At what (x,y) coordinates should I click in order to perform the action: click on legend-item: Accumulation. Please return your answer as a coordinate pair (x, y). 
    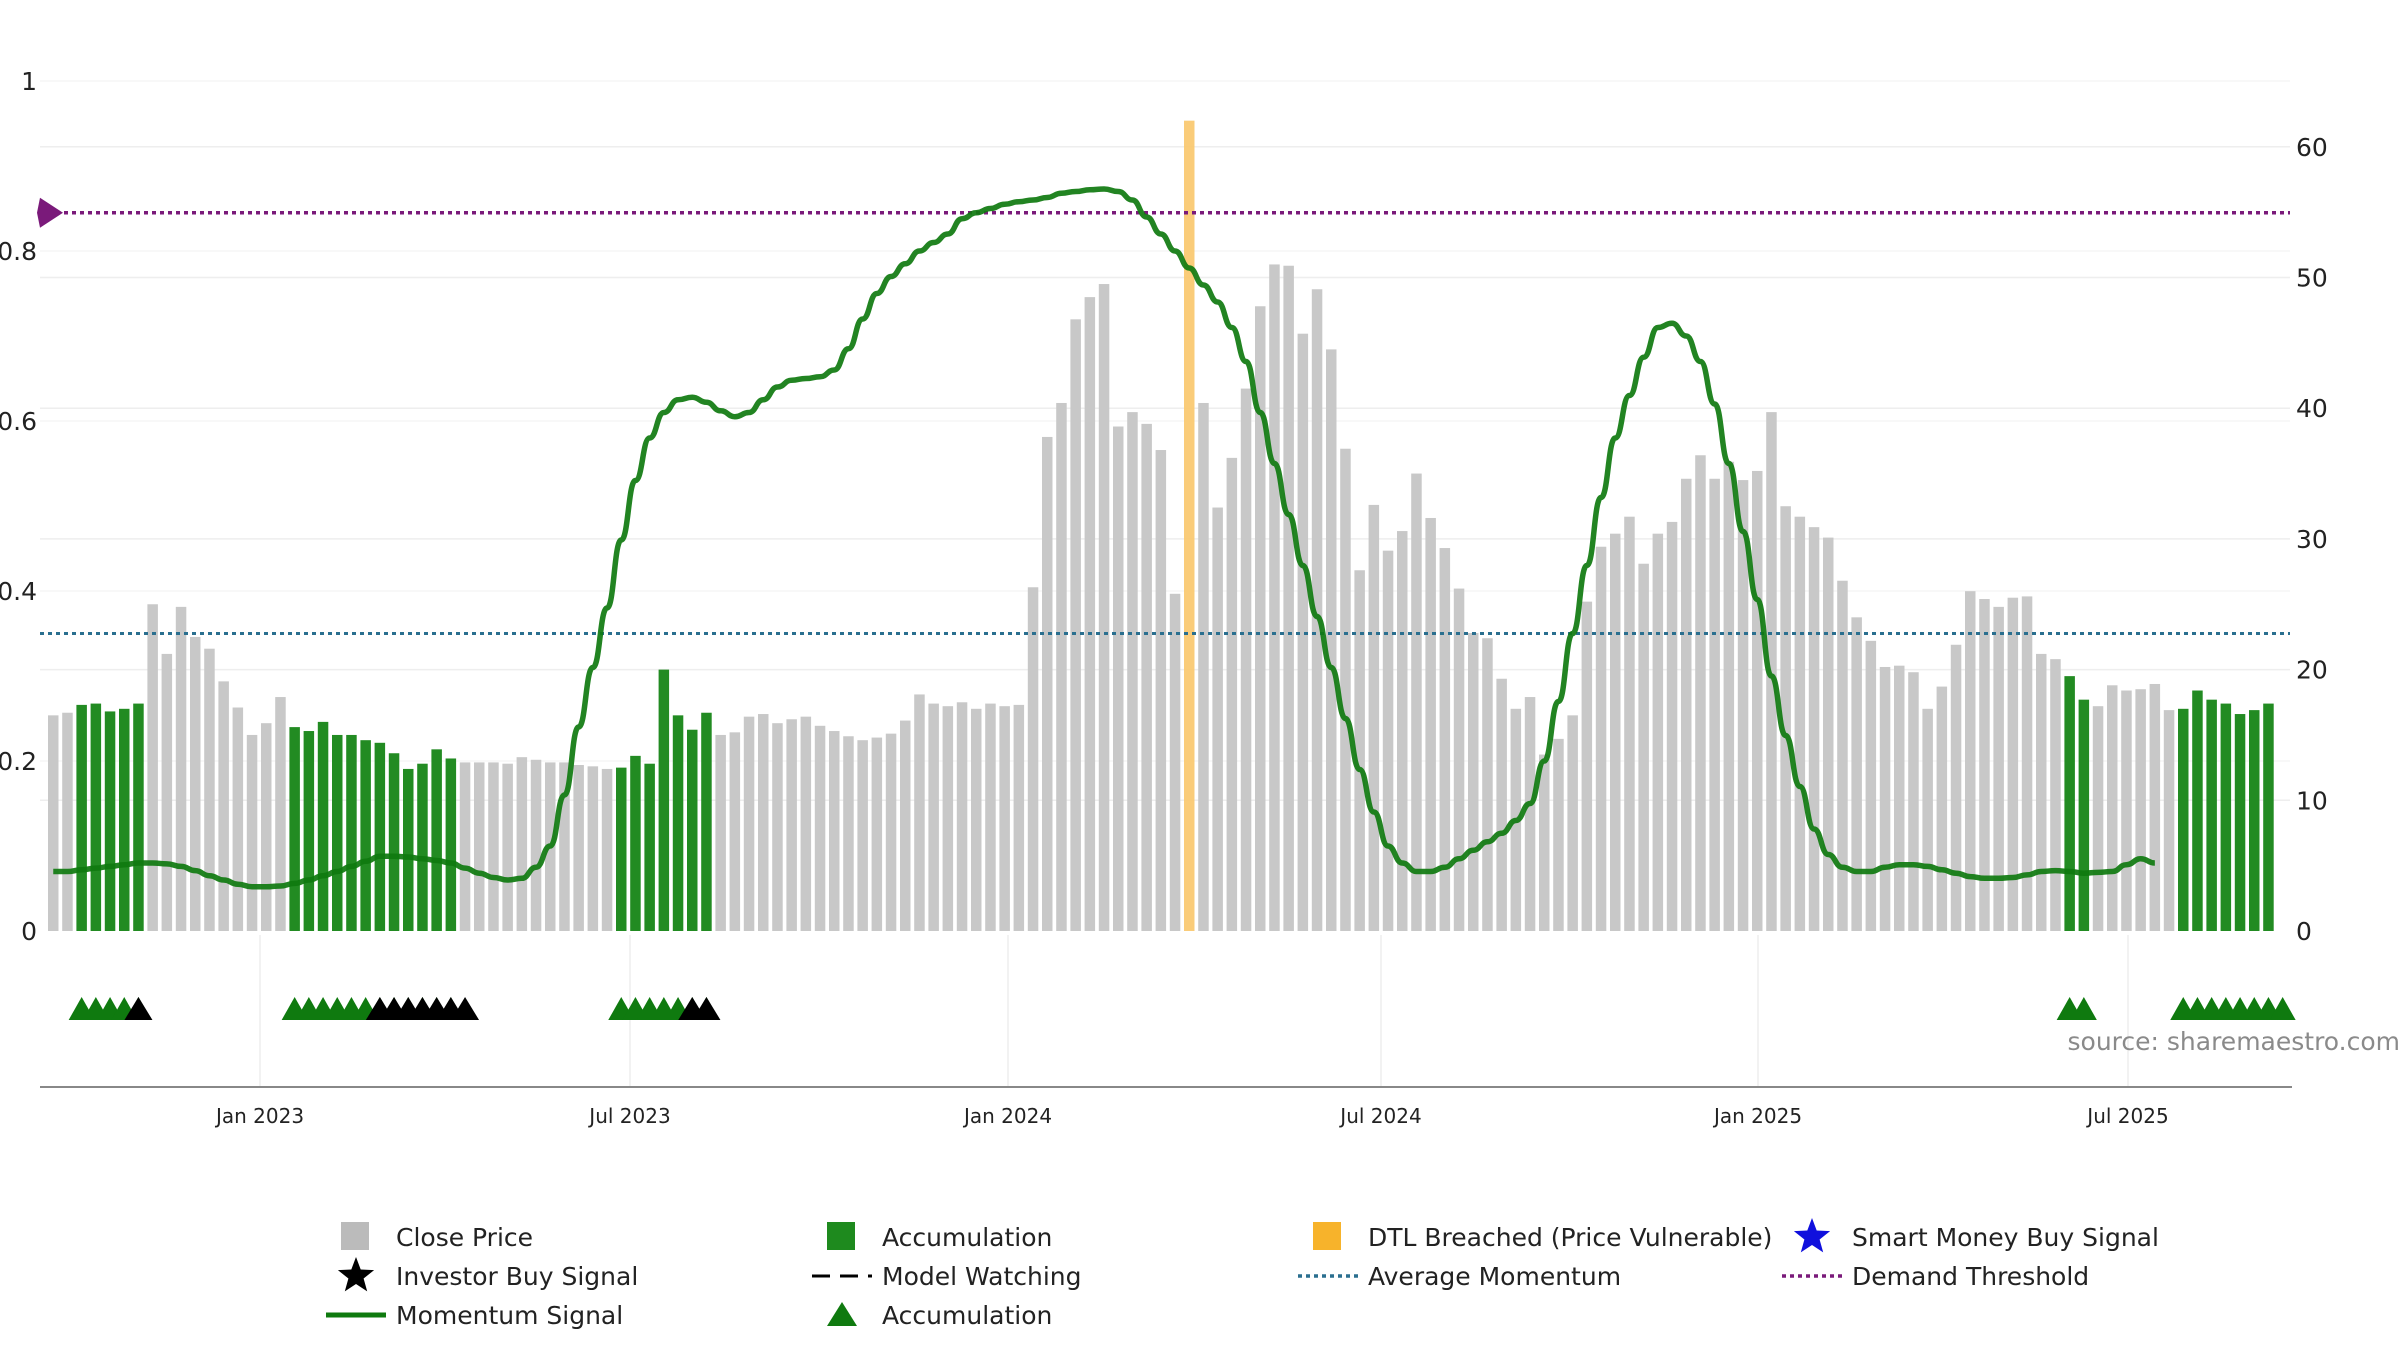
    Looking at the image, I should click on (939, 1237).